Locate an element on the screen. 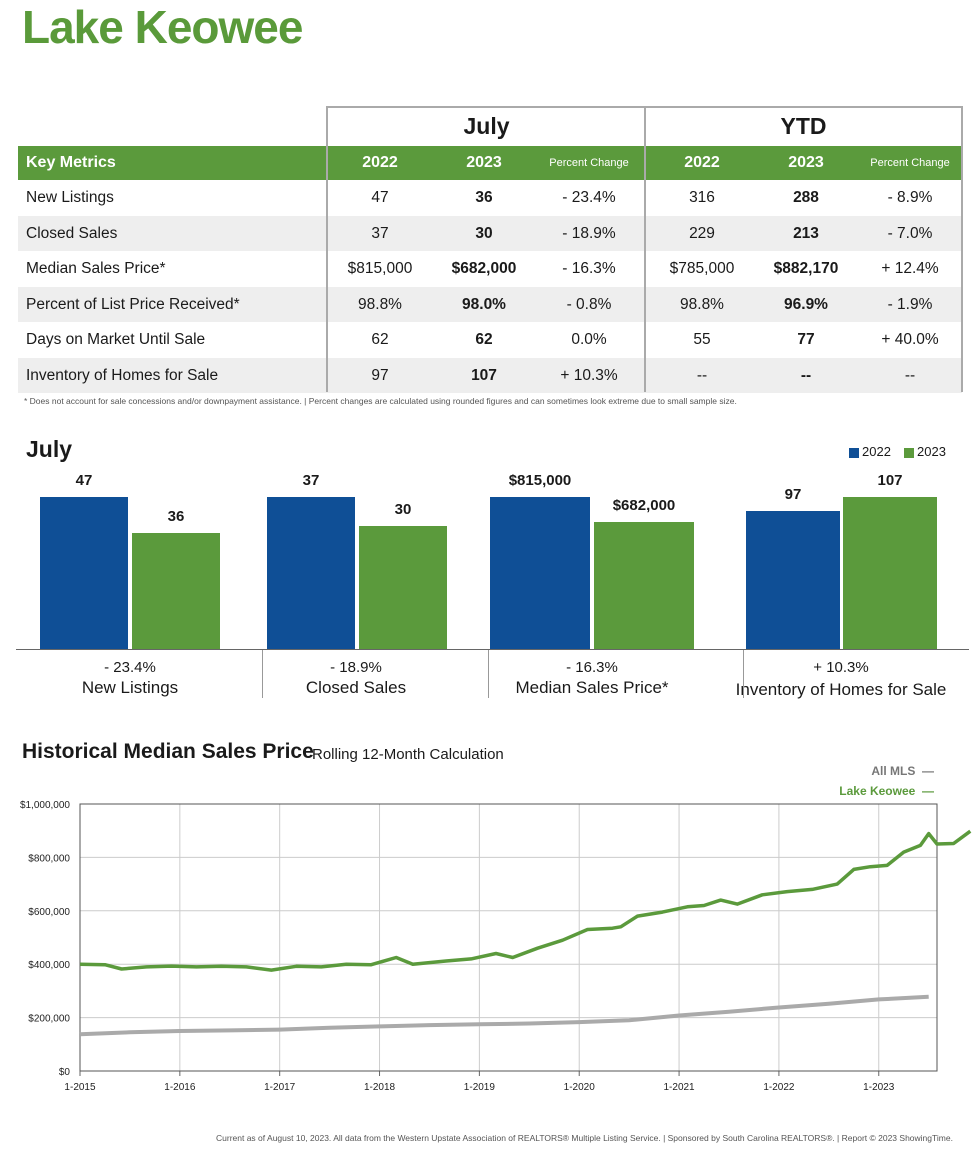 The width and height of the screenshot is (979, 1153). metric-value-jpc: - 18.9% is located at coordinates (589, 233).